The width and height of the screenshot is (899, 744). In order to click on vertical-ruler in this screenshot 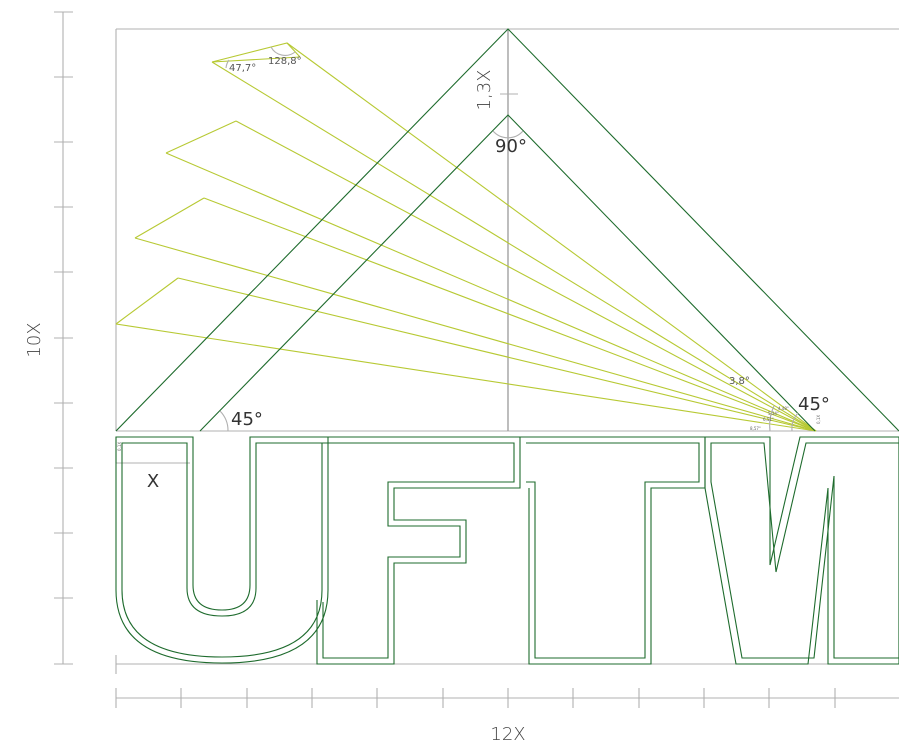, I will do `click(63, 338)`.